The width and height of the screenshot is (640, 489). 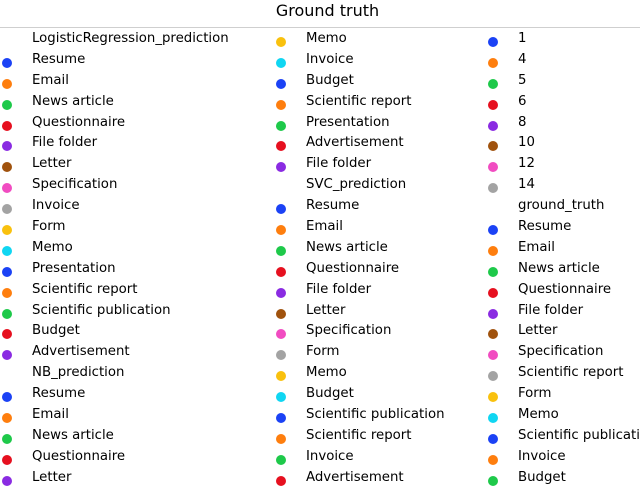 What do you see at coordinates (356, 185) in the screenshot?
I see `legend-group-title: SVC_prediction` at bounding box center [356, 185].